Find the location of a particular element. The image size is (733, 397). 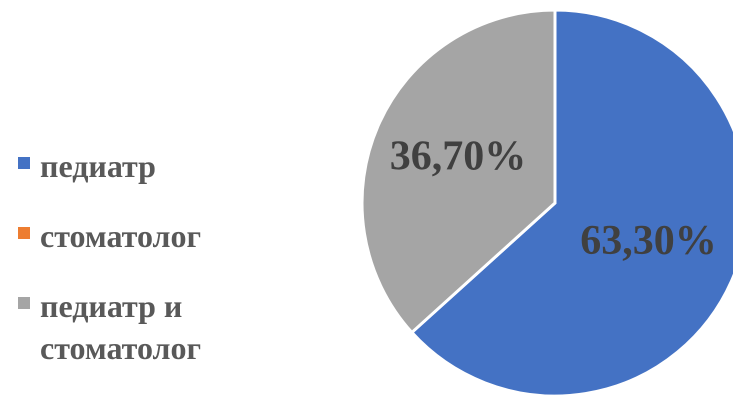

pie-slice-label-3: 36,70% is located at coordinates (458, 157).